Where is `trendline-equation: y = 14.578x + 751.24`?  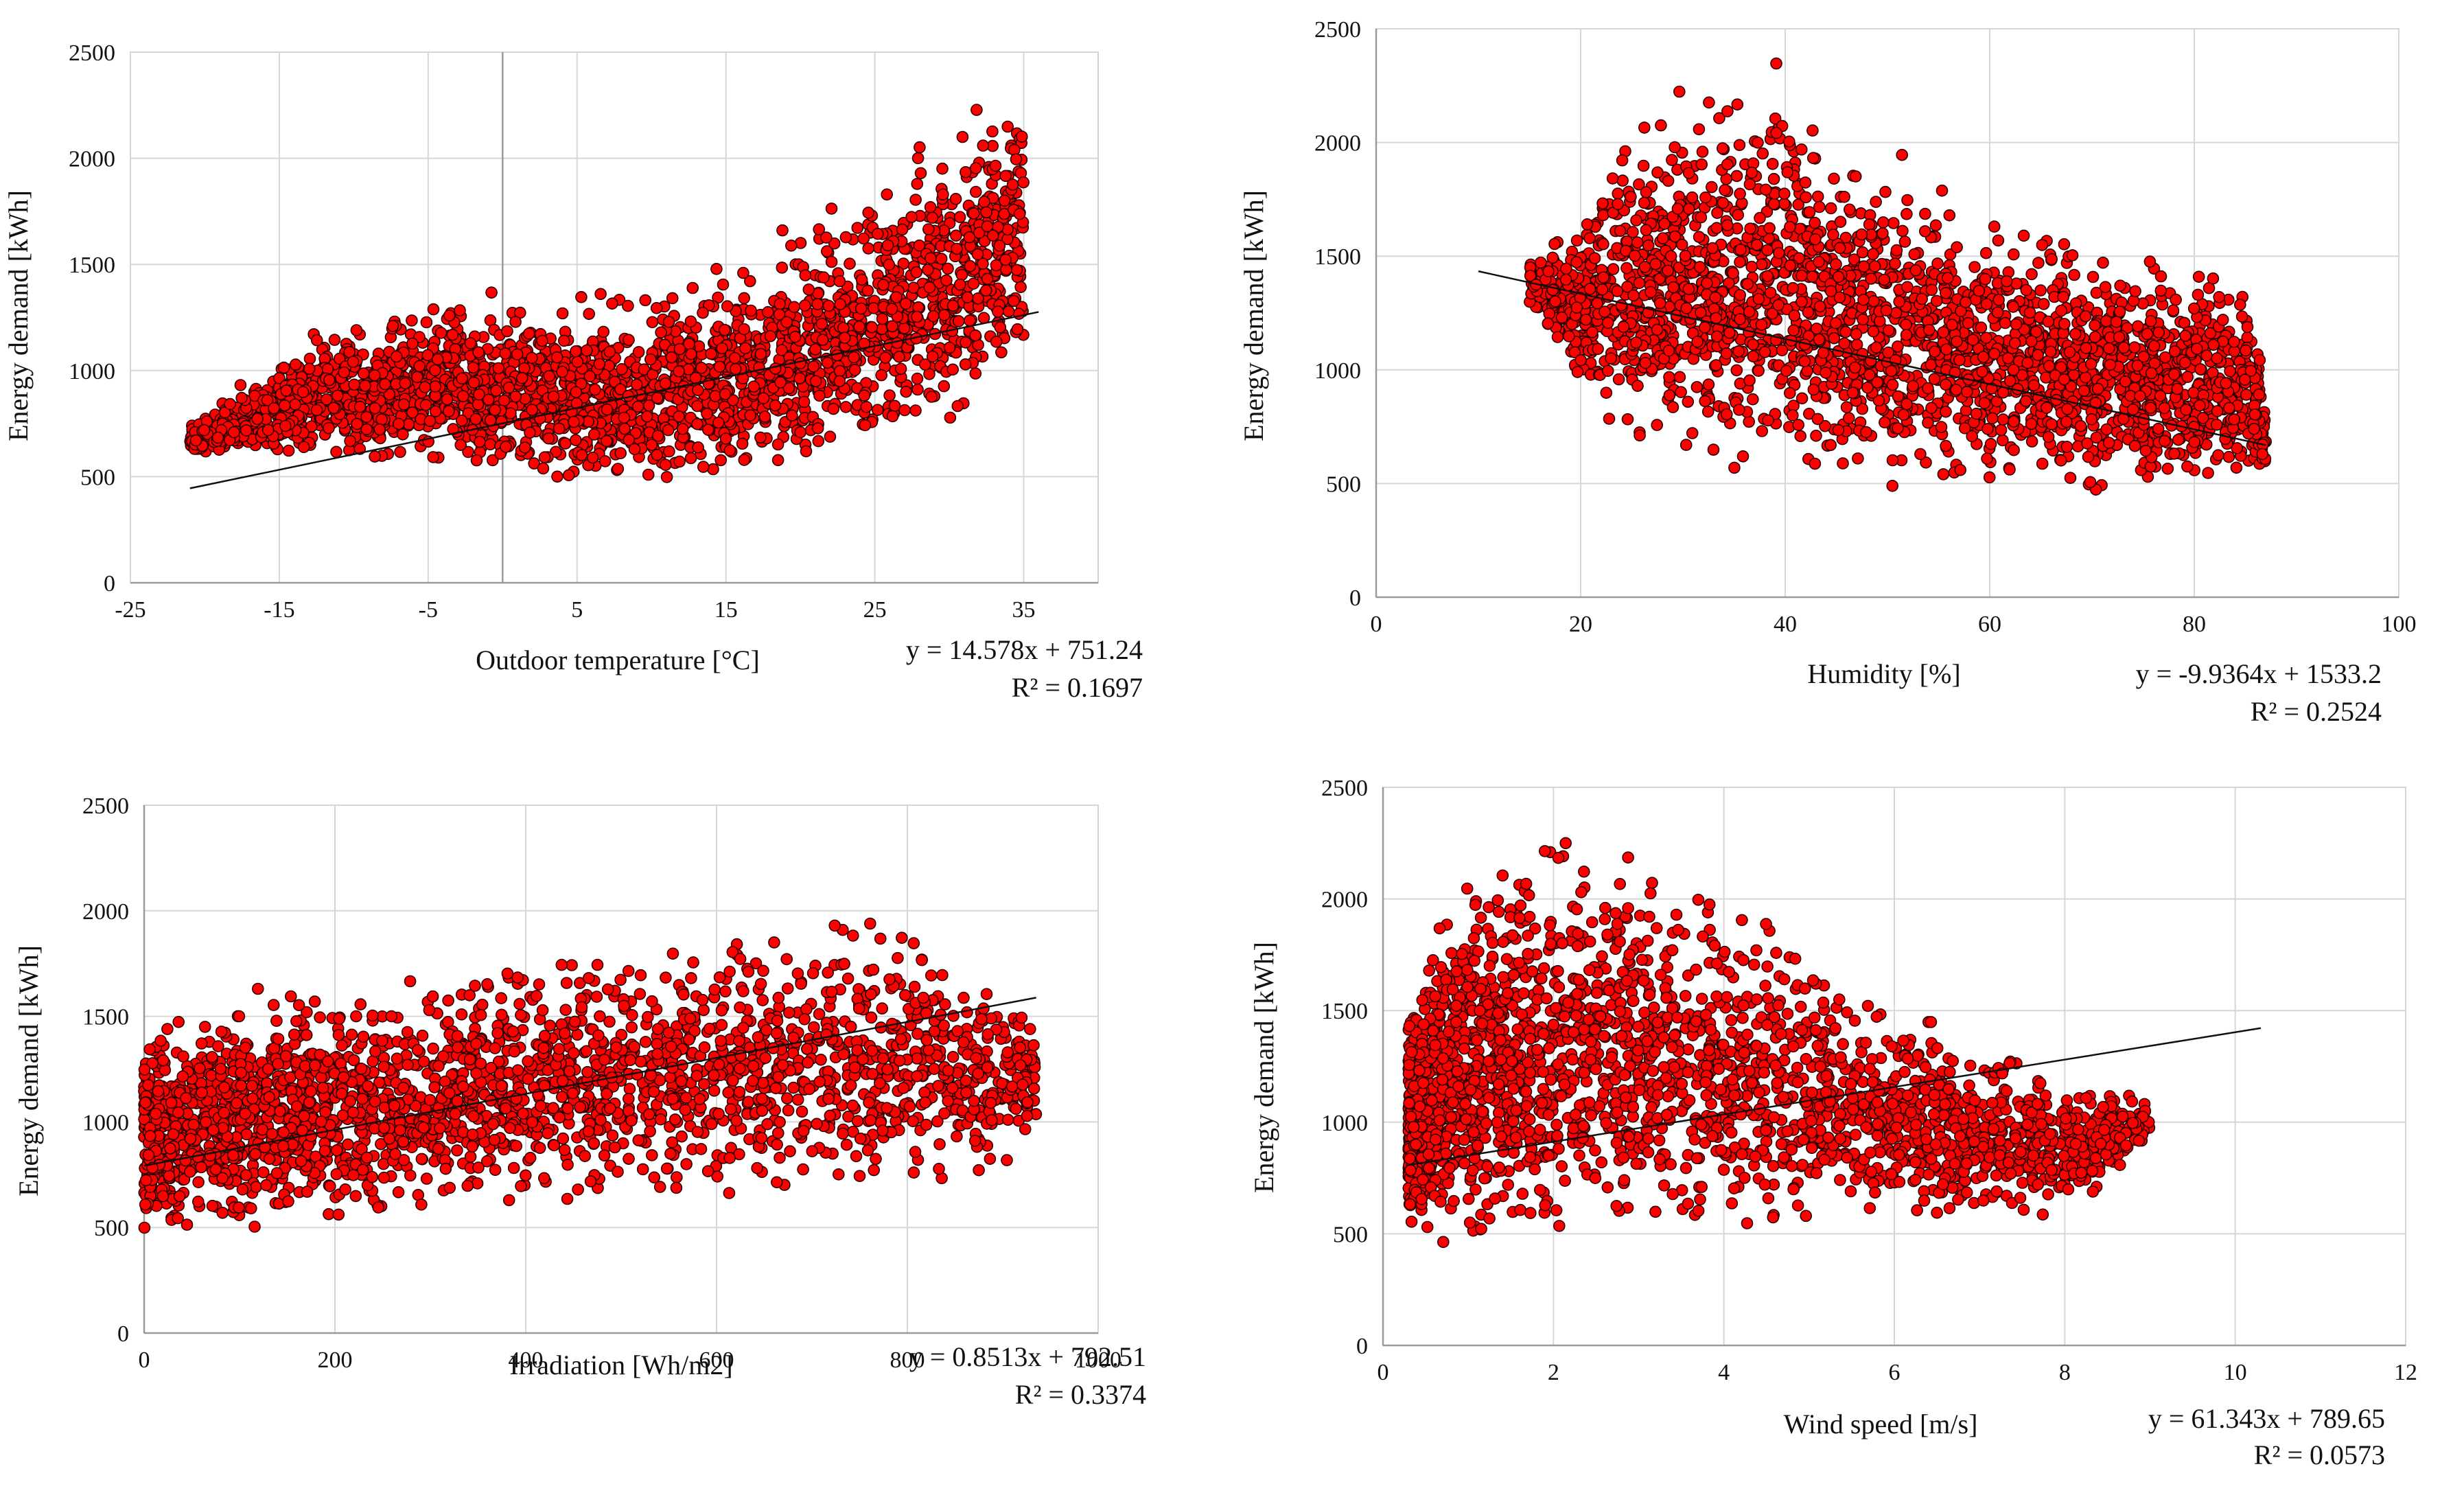 trendline-equation: y = 14.578x + 751.24 is located at coordinates (1024, 649).